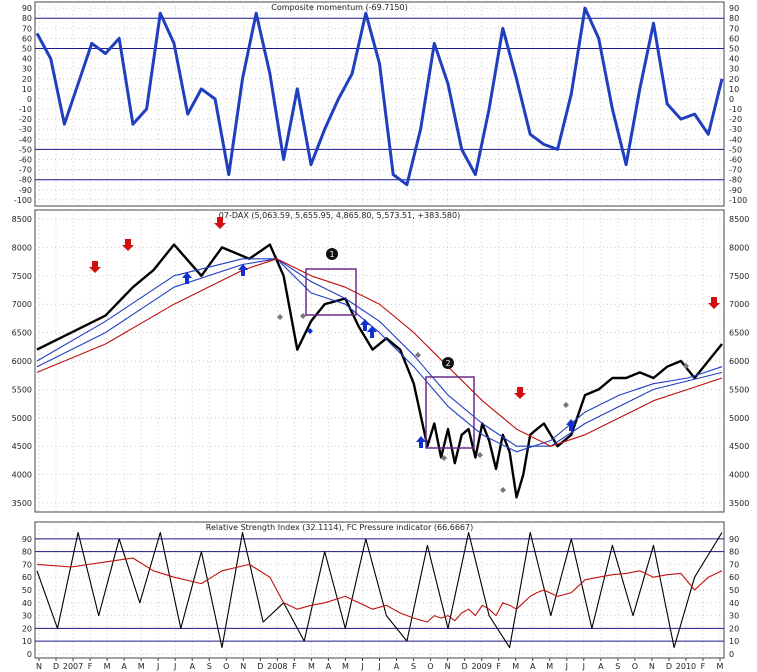  What do you see at coordinates (731, 99) in the screenshot?
I see `y-tick-label-right: 0` at bounding box center [731, 99].